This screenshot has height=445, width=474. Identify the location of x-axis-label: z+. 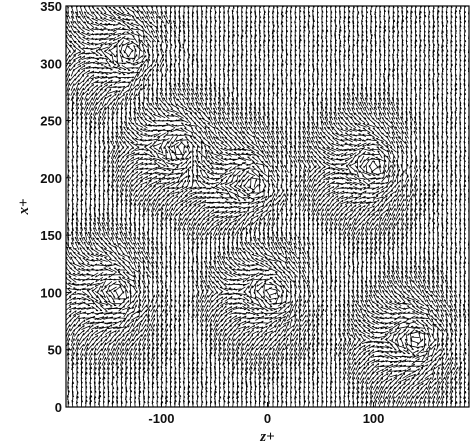
(266, 437).